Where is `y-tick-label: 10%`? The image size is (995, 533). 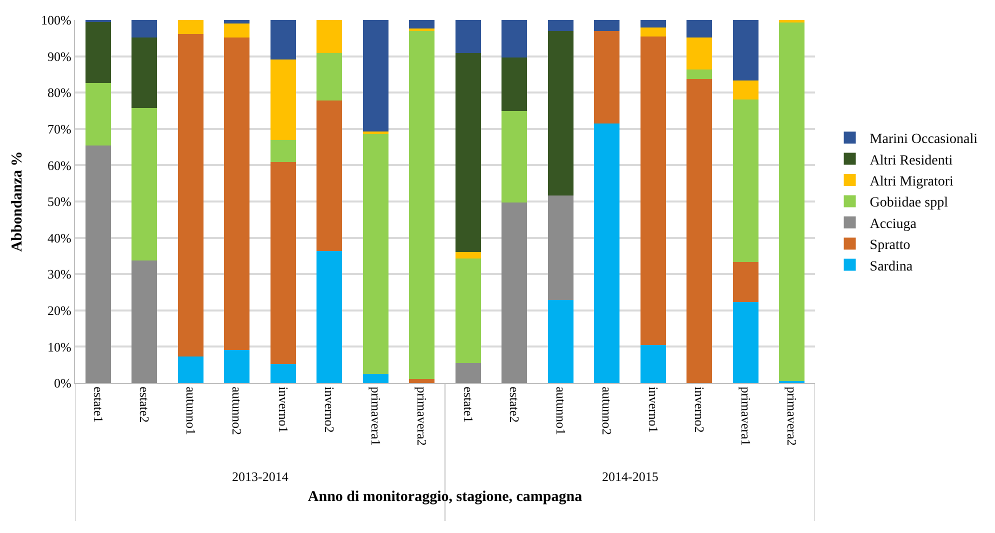 y-tick-label: 10% is located at coordinates (60, 346).